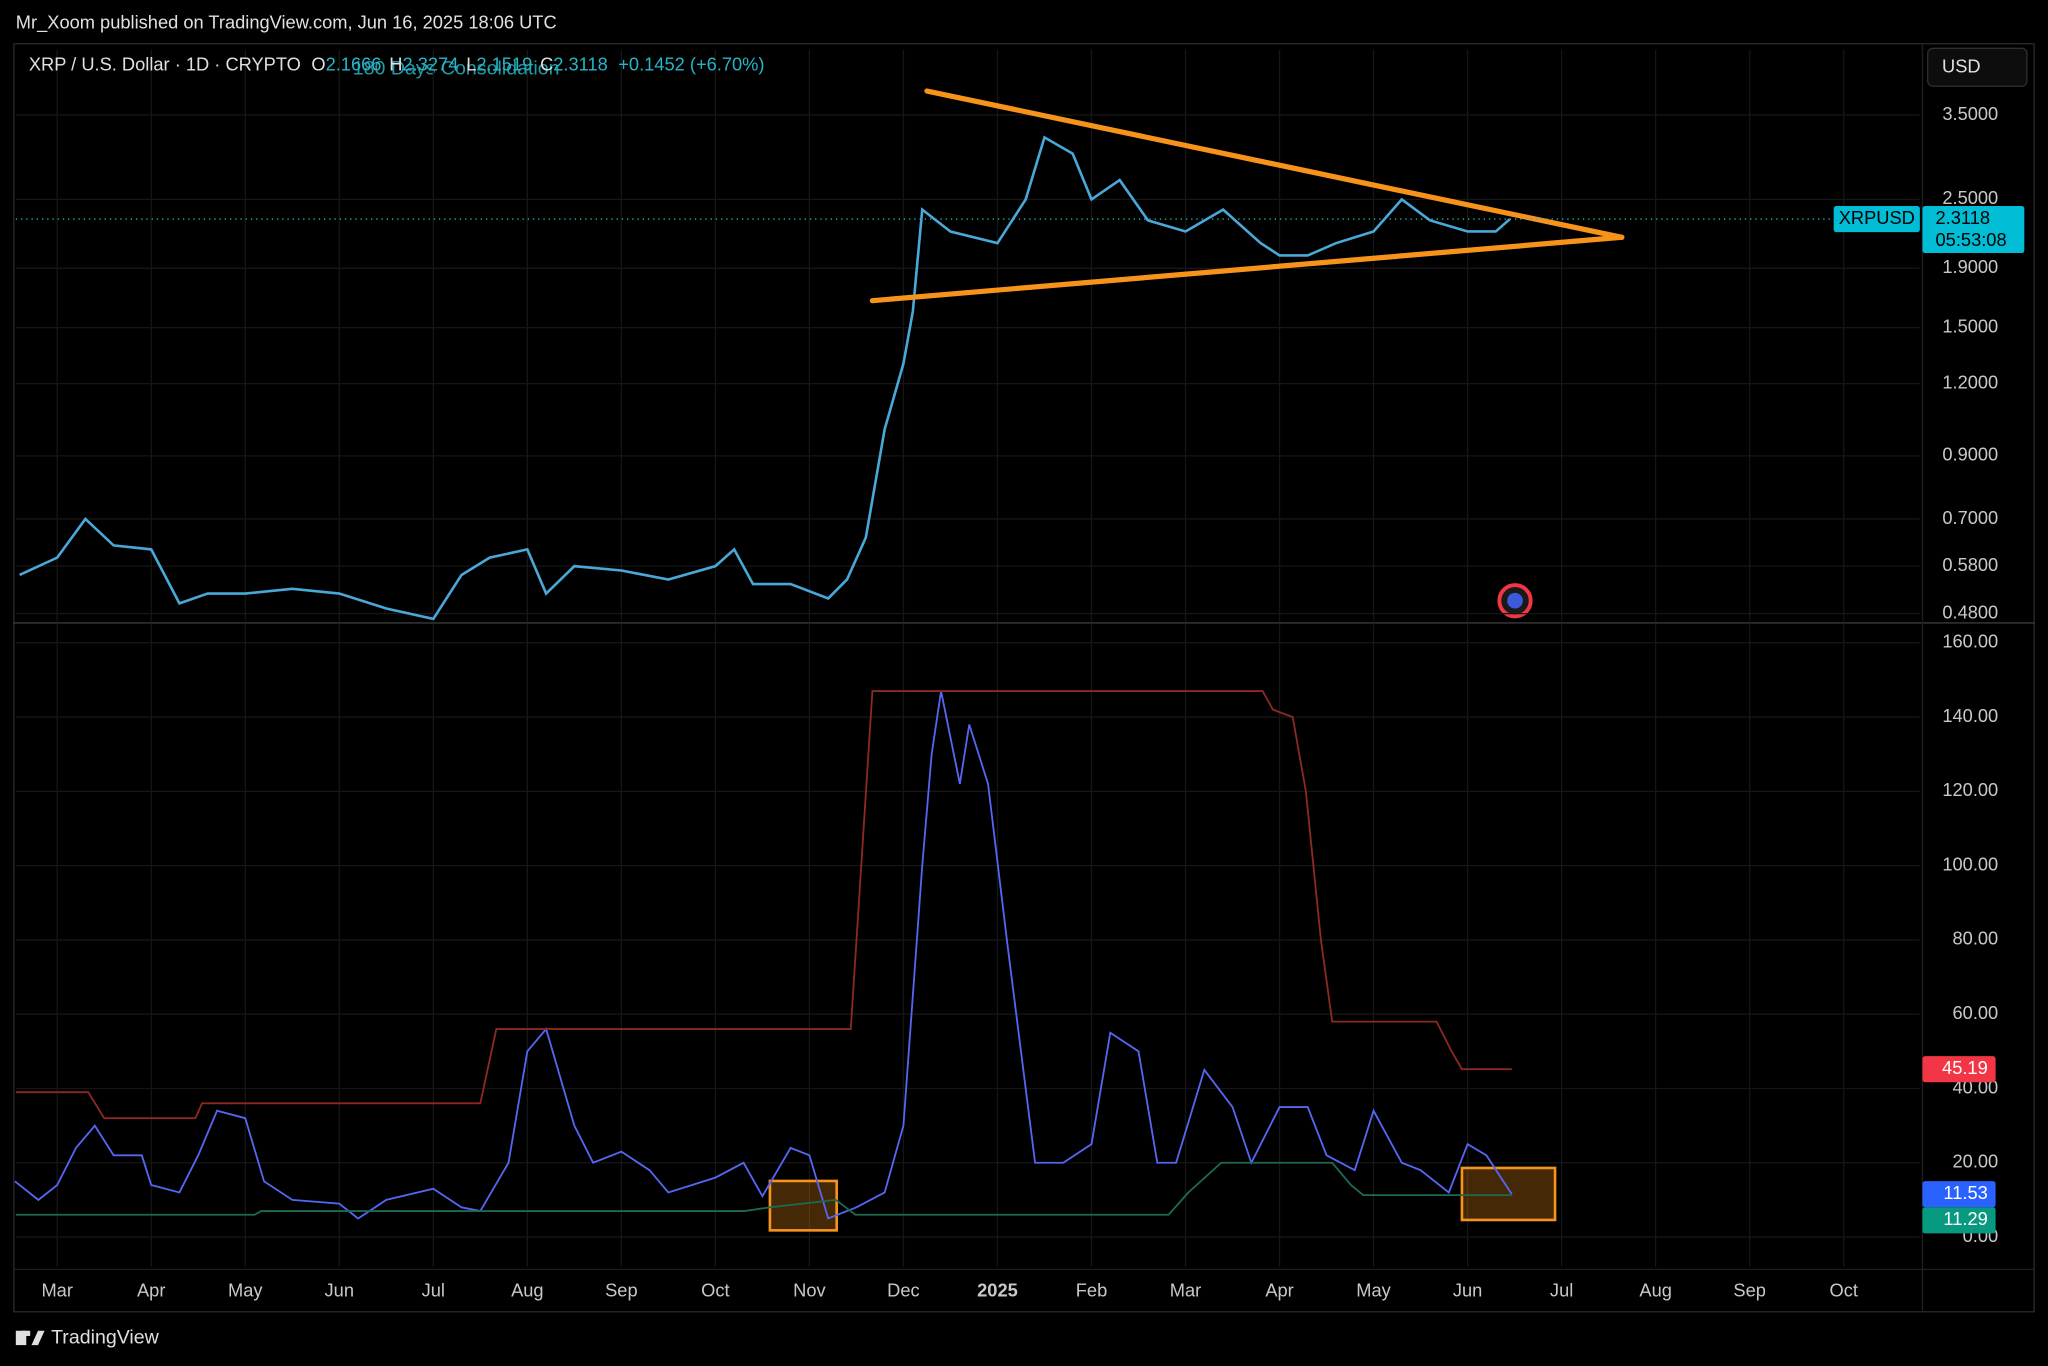  What do you see at coordinates (691, 63) in the screenshot?
I see `change: +0.1452 (+6.70%)` at bounding box center [691, 63].